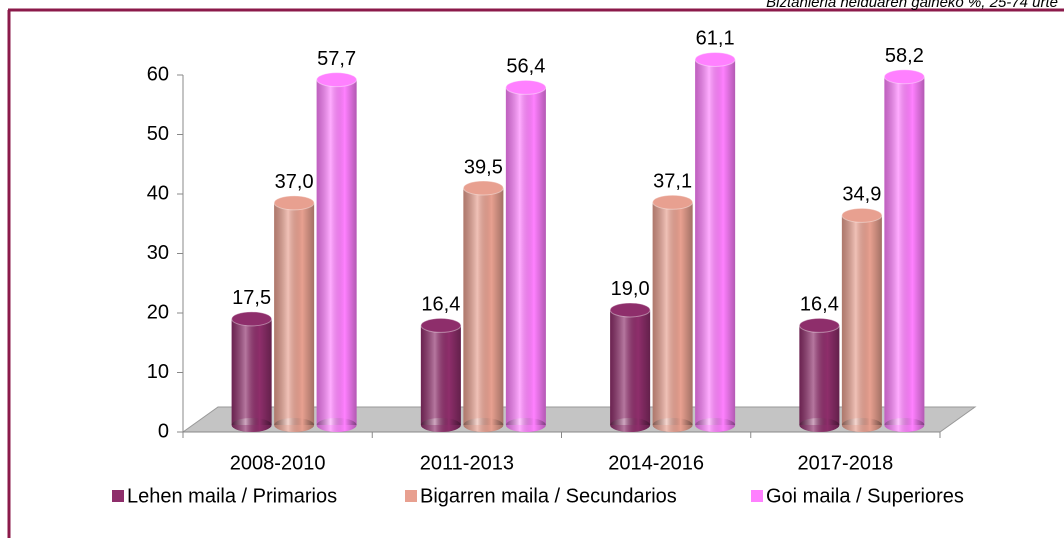 This screenshot has width=1064, height=538. I want to click on legend-label: Lehen maila / Primarios, so click(232, 496).